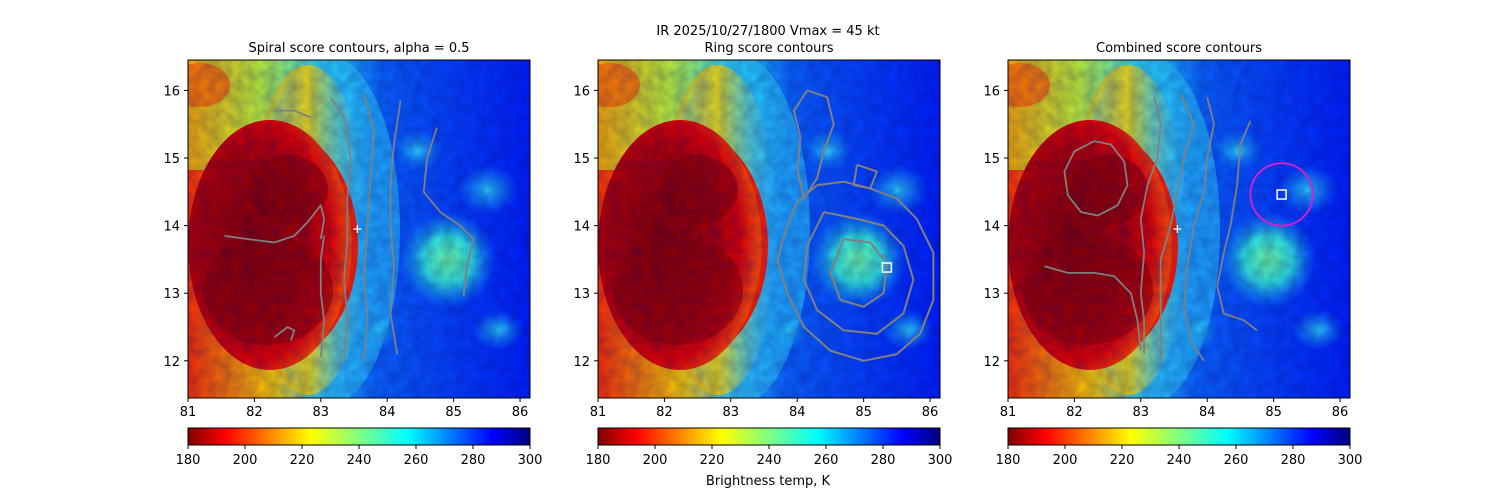 This screenshot has height=504, width=1500. I want to click on panel-title: Spiral score contours, alpha = 0.5, so click(358, 48).